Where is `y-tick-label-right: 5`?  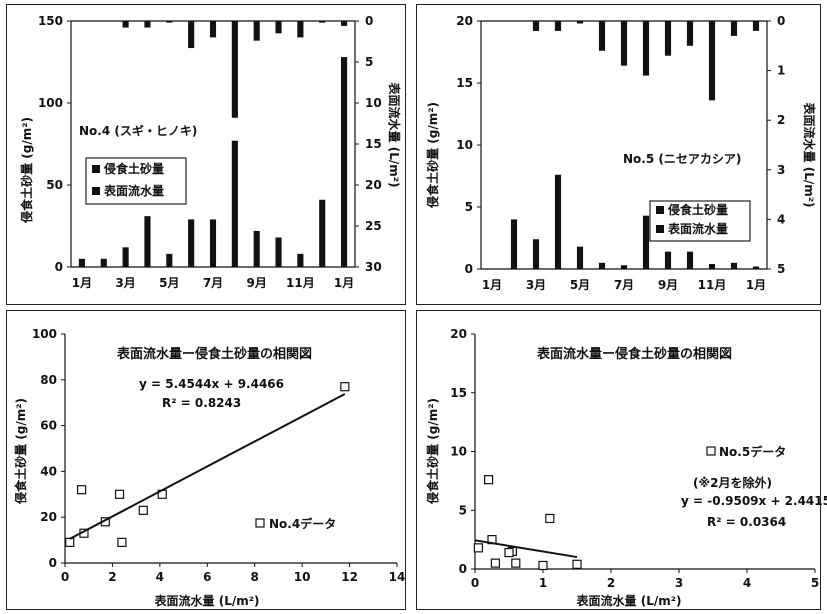 y-tick-label-right: 5 is located at coordinates (369, 62).